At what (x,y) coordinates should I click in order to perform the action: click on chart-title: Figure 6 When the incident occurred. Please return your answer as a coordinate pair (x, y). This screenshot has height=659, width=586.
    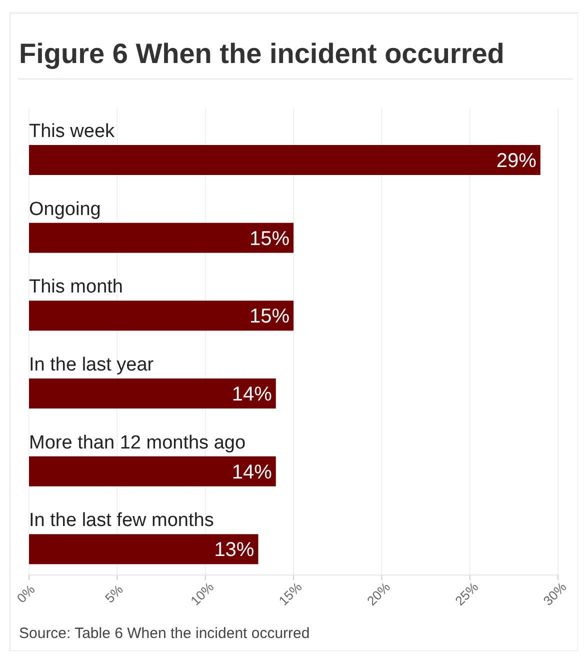
    Looking at the image, I should click on (261, 53).